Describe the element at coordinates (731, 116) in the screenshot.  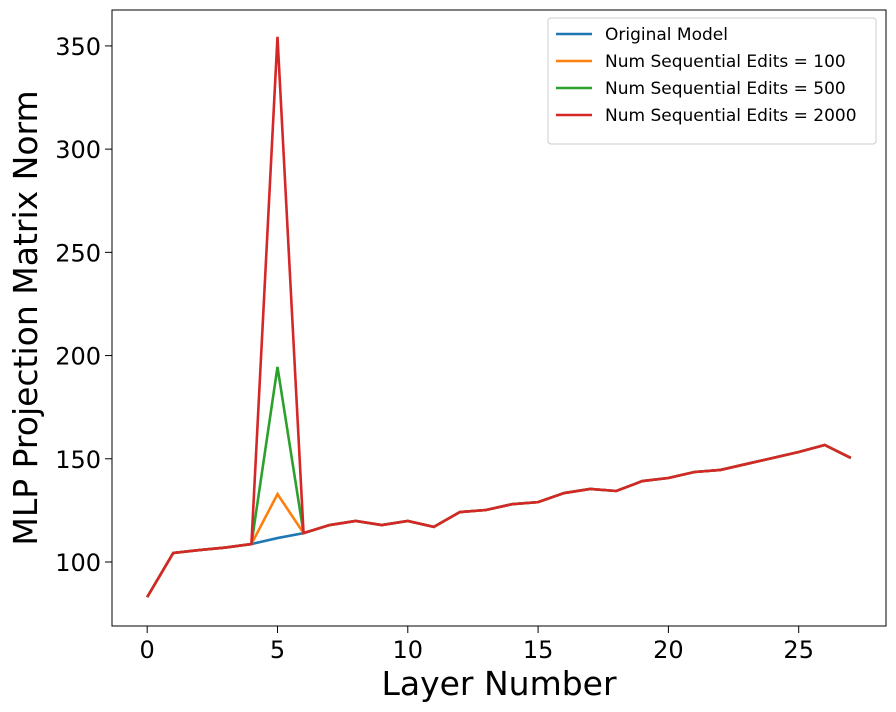
I see `legend-label: Num Sequential Edits = 2000` at that location.